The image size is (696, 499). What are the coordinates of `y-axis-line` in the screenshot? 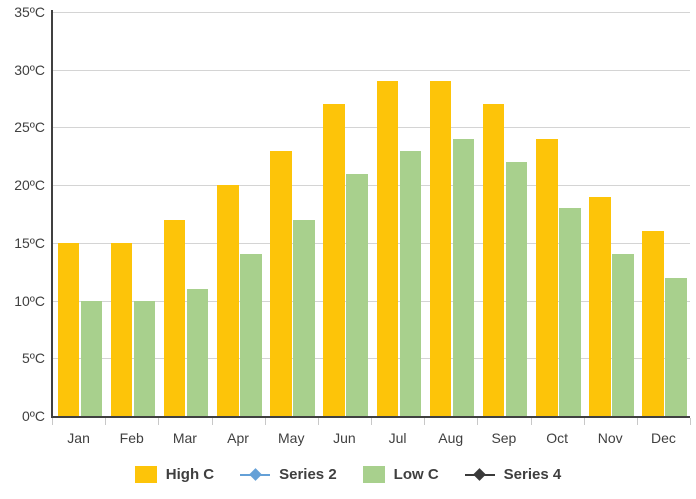 It's located at (51, 214).